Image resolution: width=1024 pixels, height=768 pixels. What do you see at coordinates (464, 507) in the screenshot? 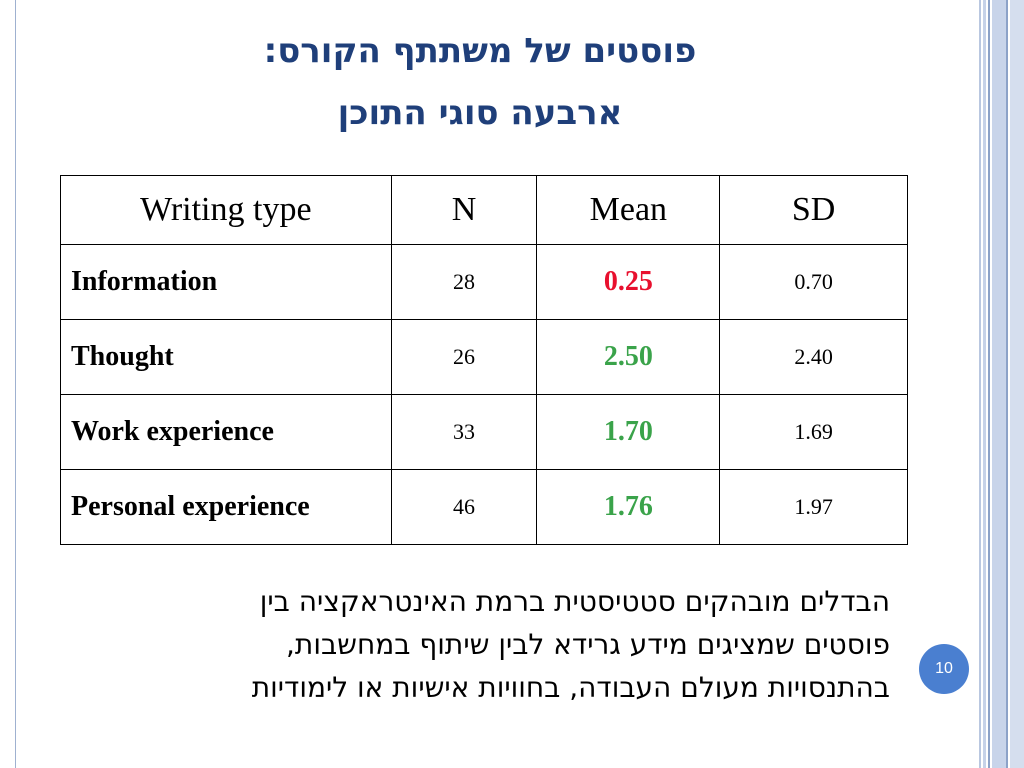
I see `cell-n: 46` at bounding box center [464, 507].